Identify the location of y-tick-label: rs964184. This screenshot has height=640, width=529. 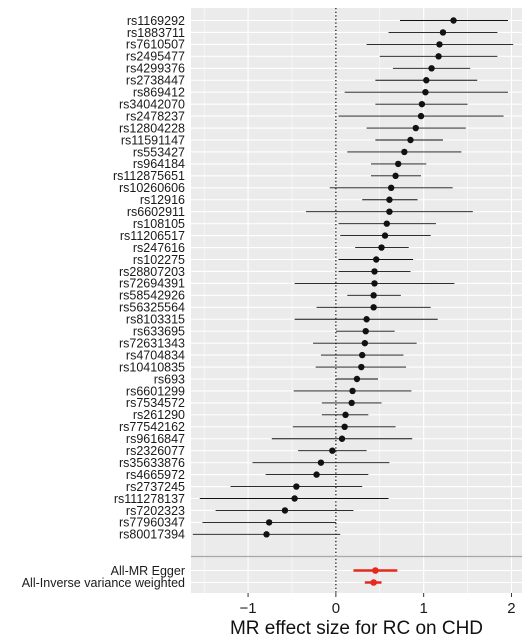
(159, 164).